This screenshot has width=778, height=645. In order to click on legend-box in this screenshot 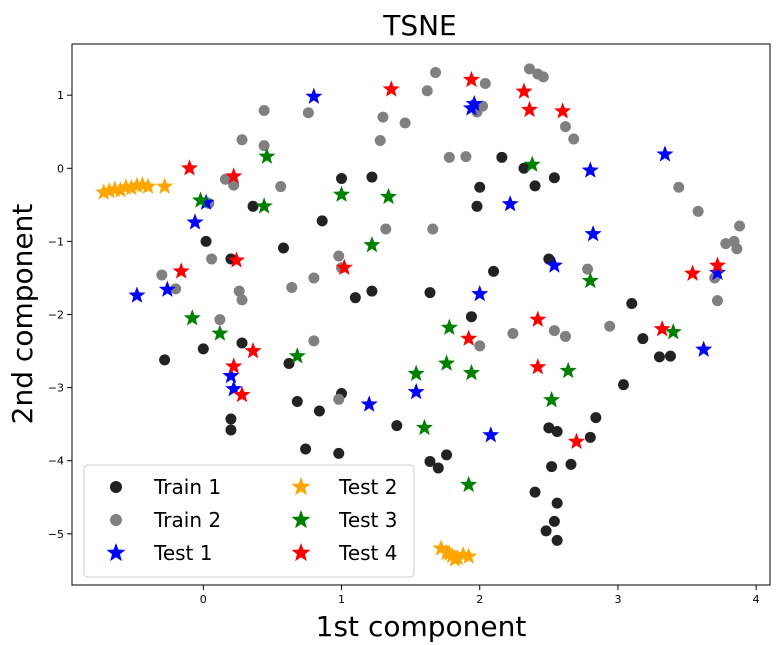, I will do `click(249, 521)`.